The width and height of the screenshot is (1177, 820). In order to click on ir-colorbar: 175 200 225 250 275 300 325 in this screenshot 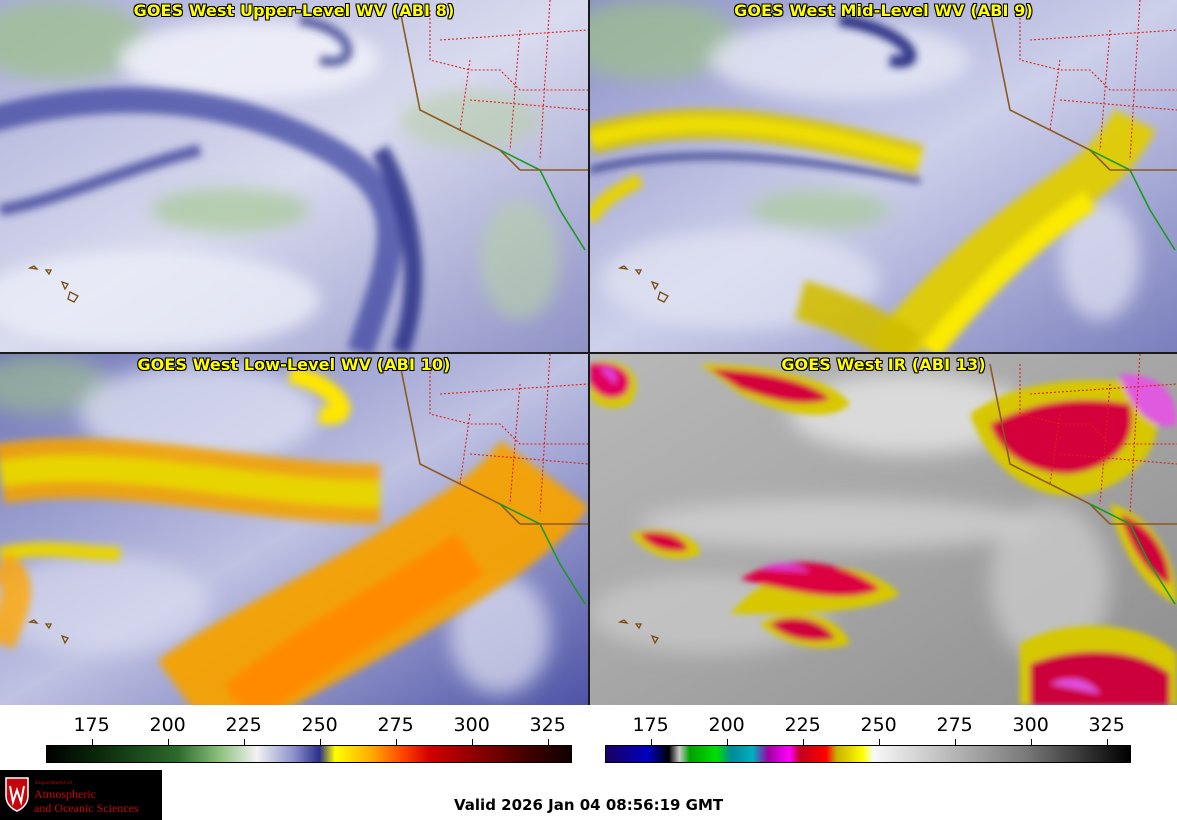, I will do `click(868, 736)`.